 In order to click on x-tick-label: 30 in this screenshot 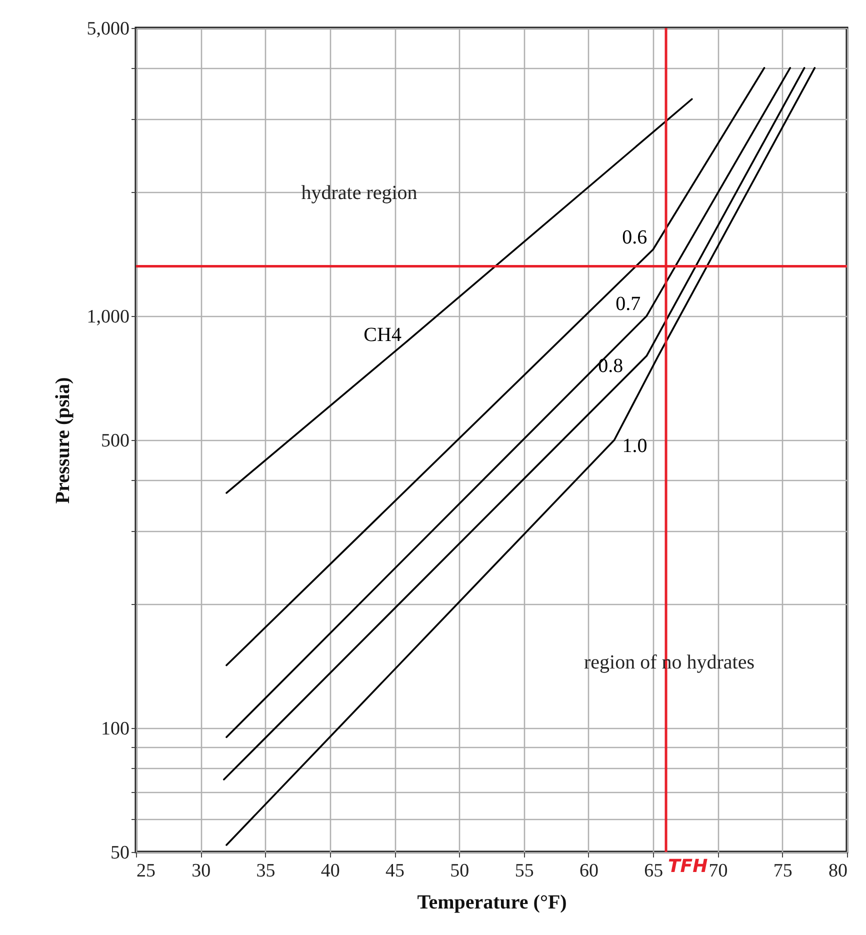, I will do `click(201, 871)`.